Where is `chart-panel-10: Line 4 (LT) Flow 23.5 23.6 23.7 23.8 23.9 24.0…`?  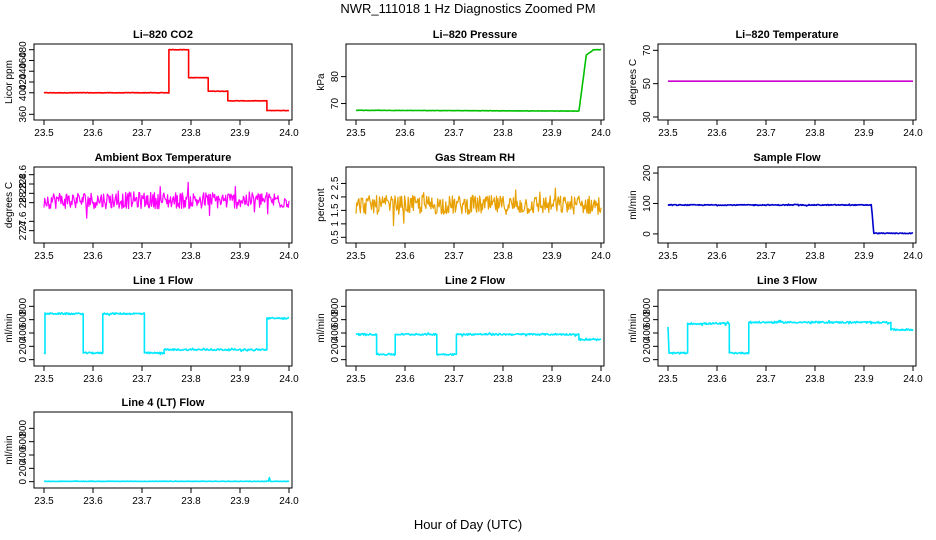
chart-panel-10: Line 4 (LT) Flow 23.5 23.6 23.7 23.8 23.9 24.0… is located at coordinates (151, 452).